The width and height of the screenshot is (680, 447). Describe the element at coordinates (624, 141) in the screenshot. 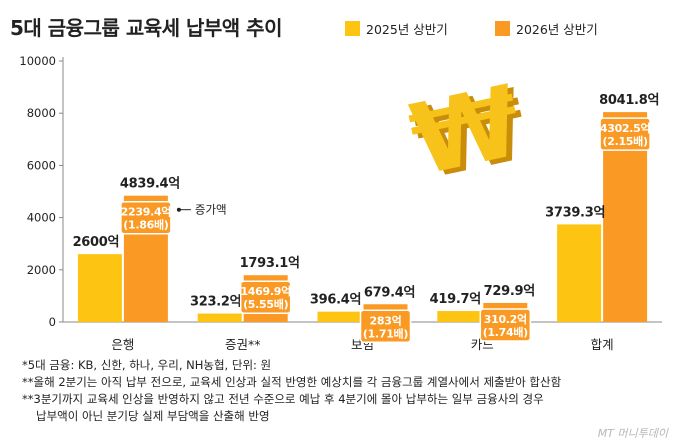

I see `increase-ratio-label: (2.15배)` at that location.